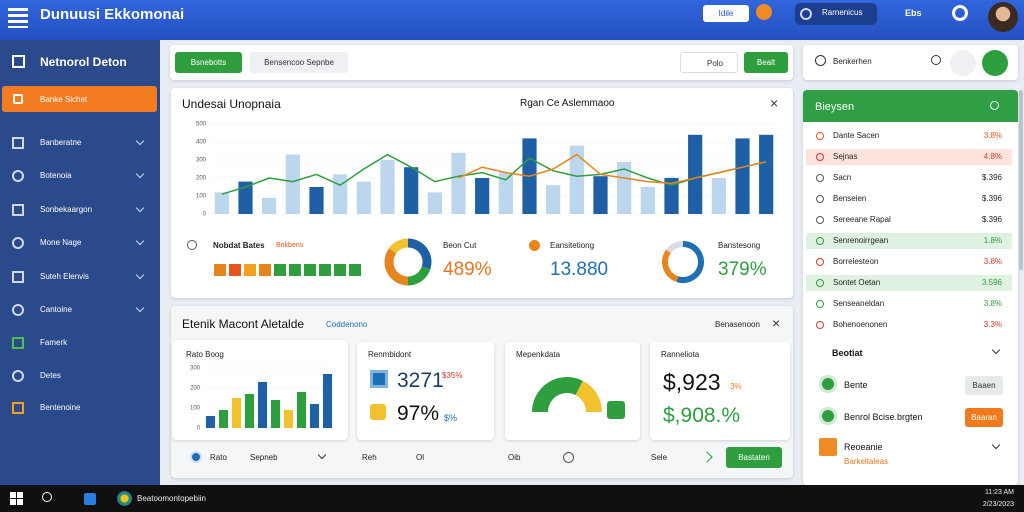 The image size is (1024, 512). What do you see at coordinates (862, 219) in the screenshot?
I see `row-label: Sereeane Rapal` at bounding box center [862, 219].